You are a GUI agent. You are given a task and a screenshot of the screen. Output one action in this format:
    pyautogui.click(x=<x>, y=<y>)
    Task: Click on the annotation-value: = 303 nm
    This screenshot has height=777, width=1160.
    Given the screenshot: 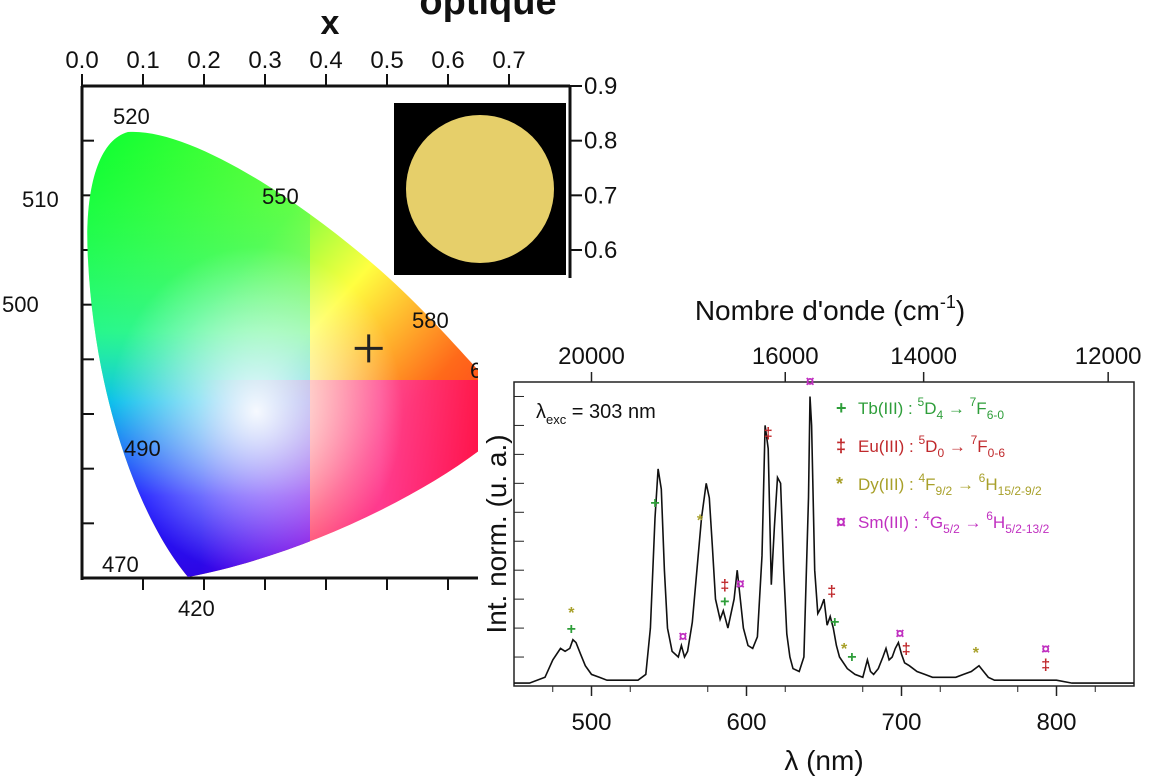 What is the action you would take?
    pyautogui.click(x=611, y=412)
    